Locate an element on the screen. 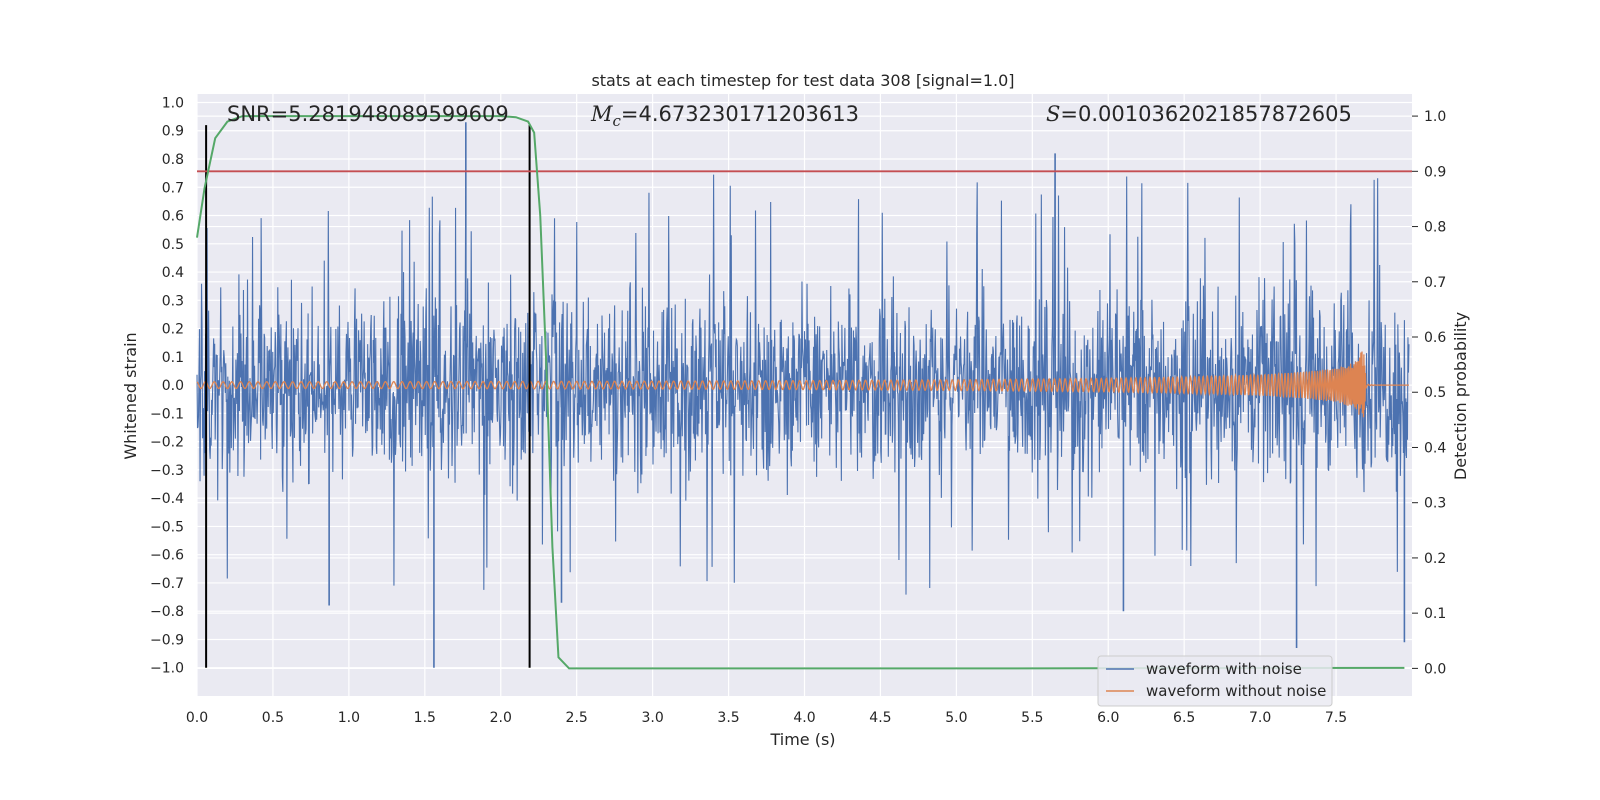 This screenshot has width=1600, height=800. x-tick-label: 7.5 is located at coordinates (1336, 718).